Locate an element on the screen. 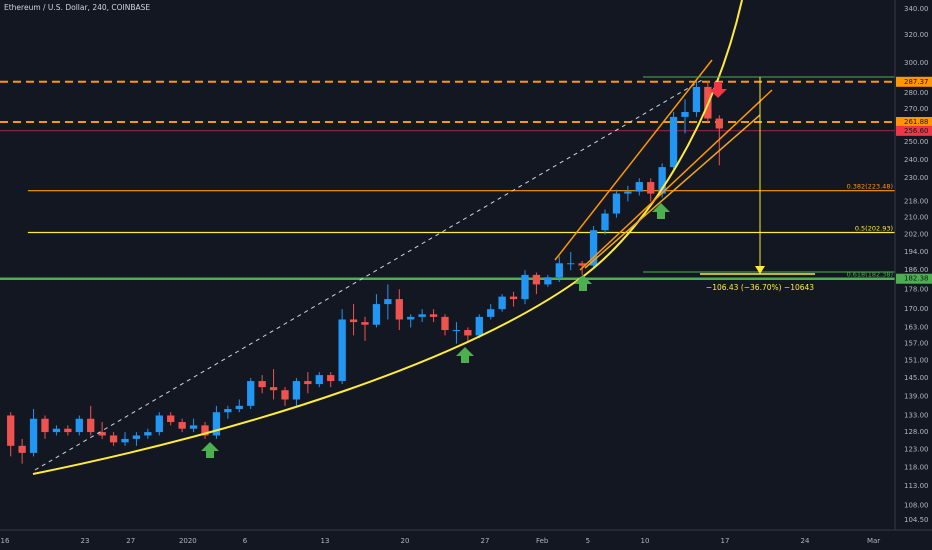 This screenshot has height=550, width=932. level-label: 0.5(202.93) is located at coordinates (874, 228).